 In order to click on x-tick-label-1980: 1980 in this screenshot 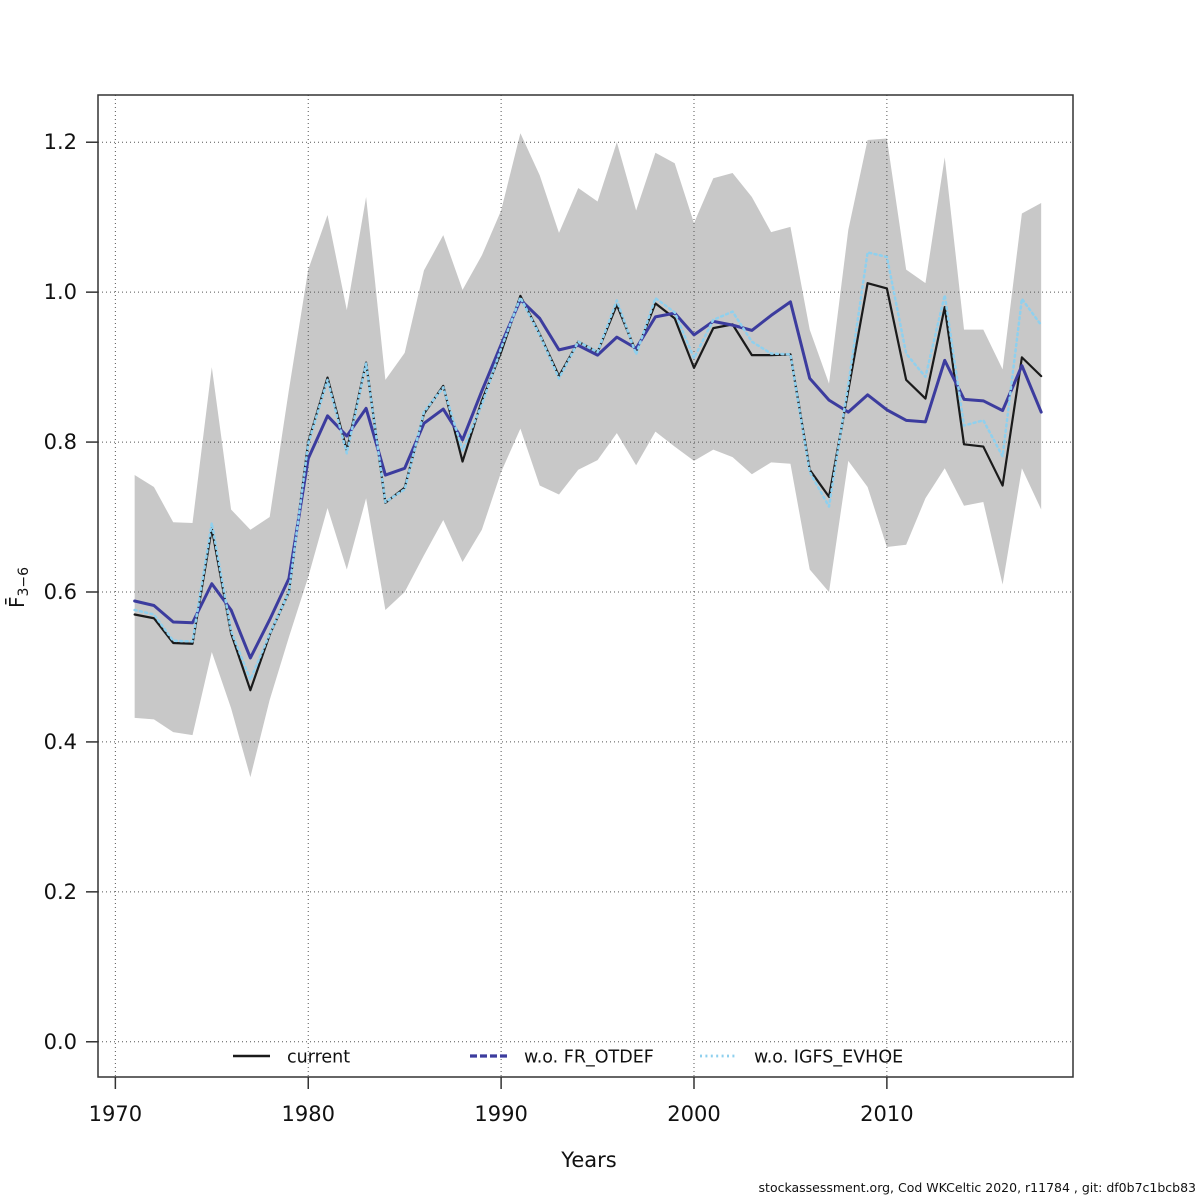, I will do `click(308, 1114)`.